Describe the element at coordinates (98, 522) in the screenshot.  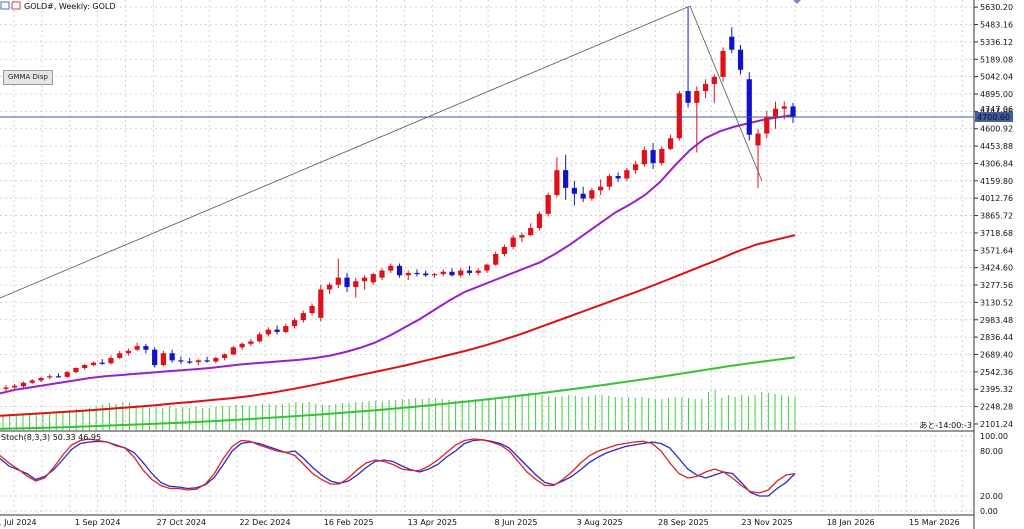
I see `time-tick-label: 1 Sep 2024` at that location.